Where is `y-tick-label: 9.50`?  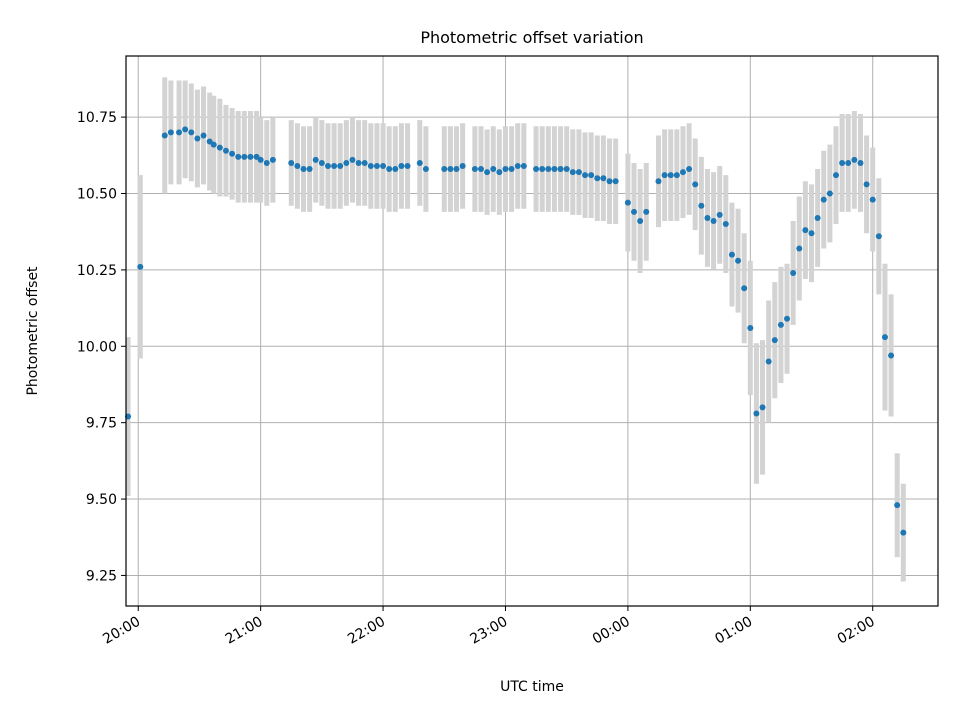 y-tick-label: 9.50 is located at coordinates (101, 500).